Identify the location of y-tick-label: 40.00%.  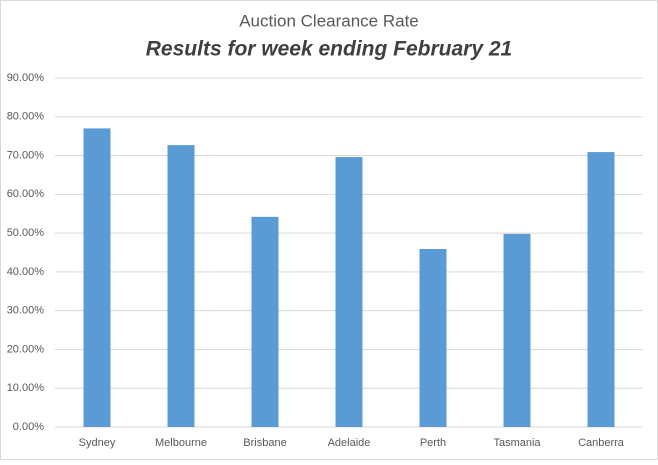
(26, 272).